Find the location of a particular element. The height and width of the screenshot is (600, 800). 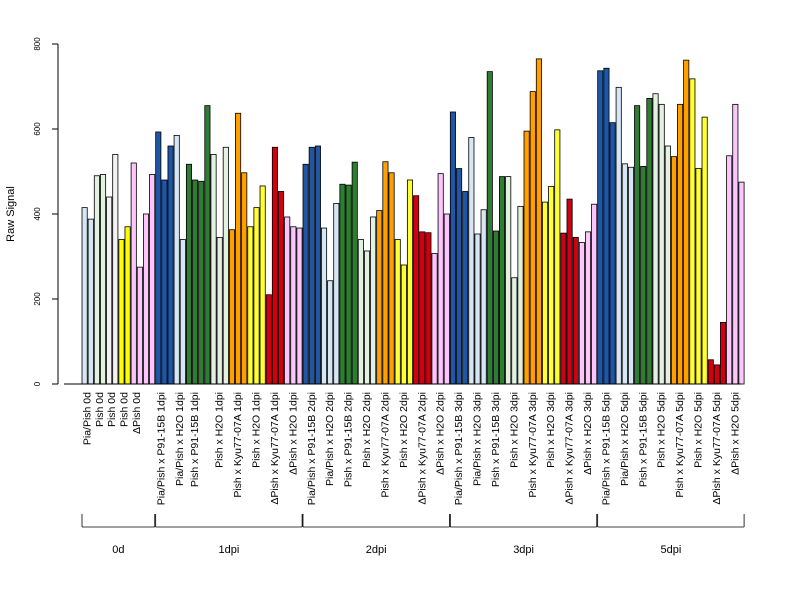

group-label-1dpi: 1dpi is located at coordinates (229, 550).